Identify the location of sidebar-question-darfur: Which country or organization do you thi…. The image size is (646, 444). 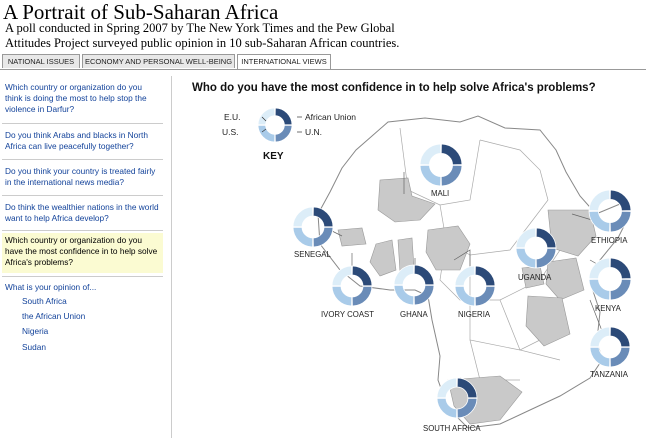
(76, 98).